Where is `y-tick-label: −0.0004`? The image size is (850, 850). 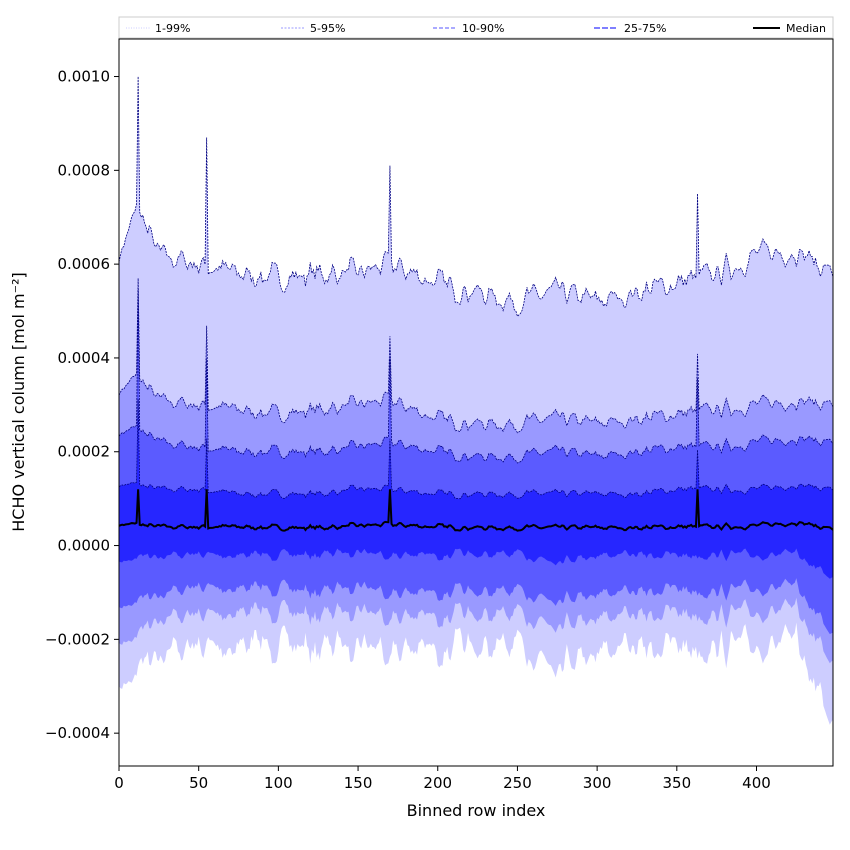 y-tick-label: −0.0004 is located at coordinates (77, 733).